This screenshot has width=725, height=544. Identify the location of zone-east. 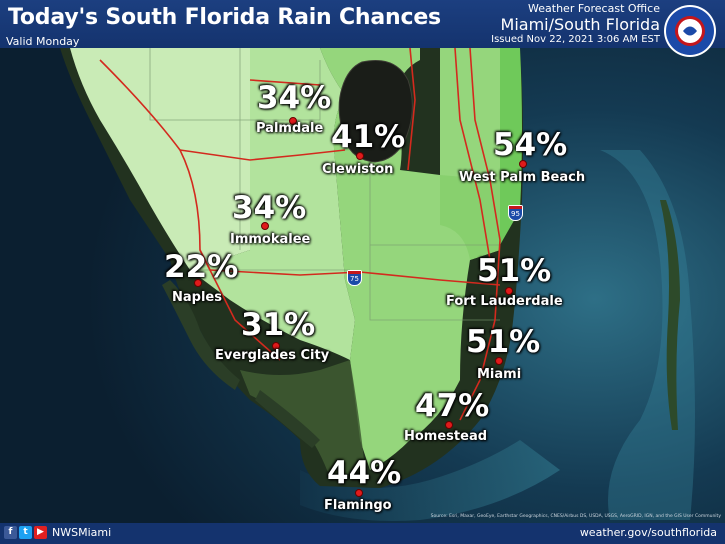
(481, 146).